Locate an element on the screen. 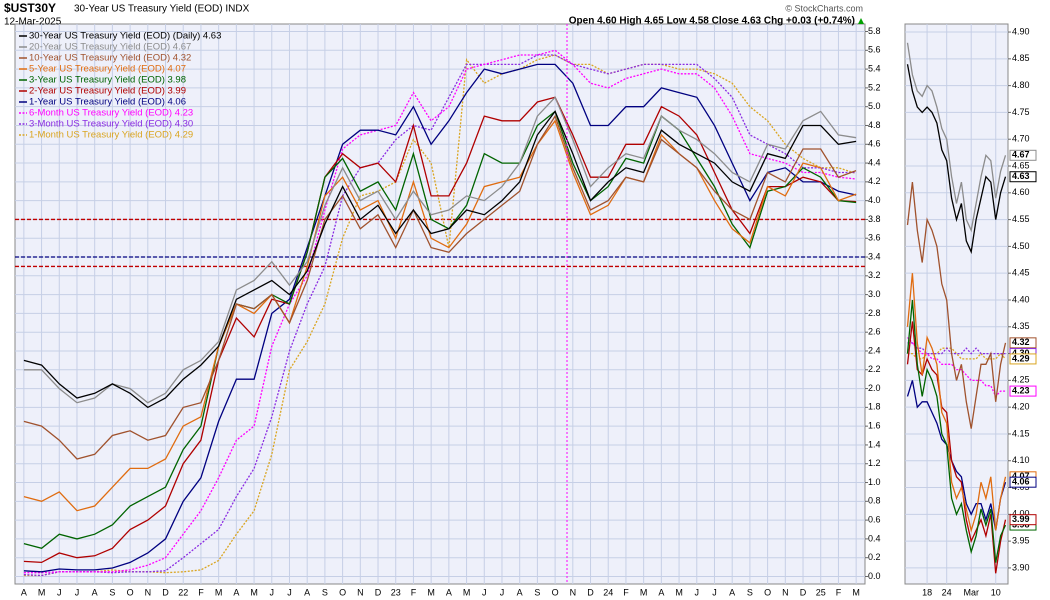  y-tick-label: 3.4 is located at coordinates (874, 256).